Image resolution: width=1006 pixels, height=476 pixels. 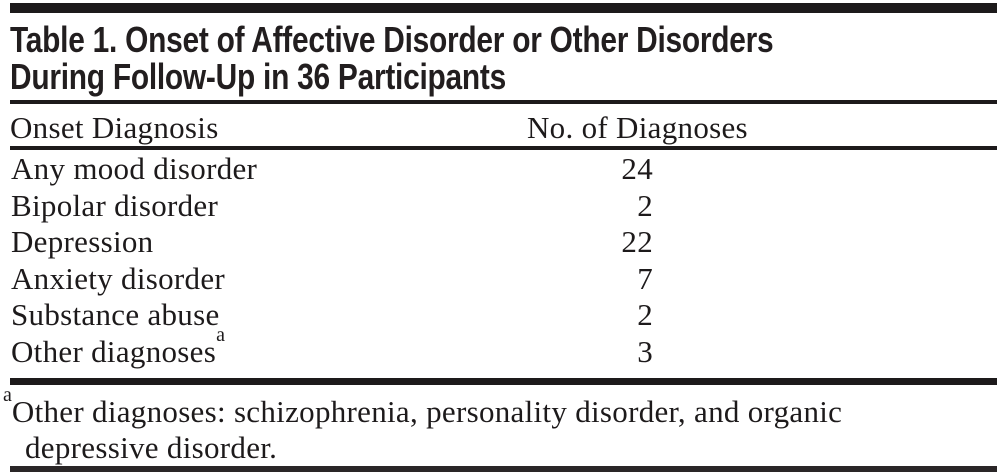 What do you see at coordinates (645, 278) in the screenshot?
I see `diagnosis-count: 7` at bounding box center [645, 278].